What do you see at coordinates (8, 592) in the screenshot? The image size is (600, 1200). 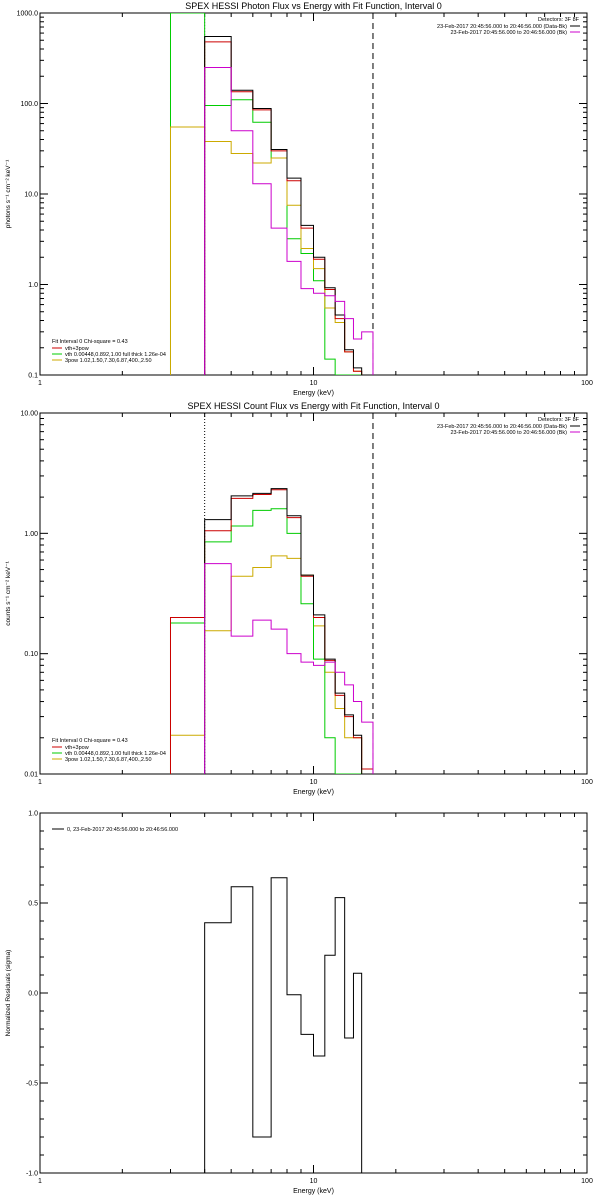 I see `y-axis-label: counts s⁻¹ cm⁻² keV⁻¹` at bounding box center [8, 592].